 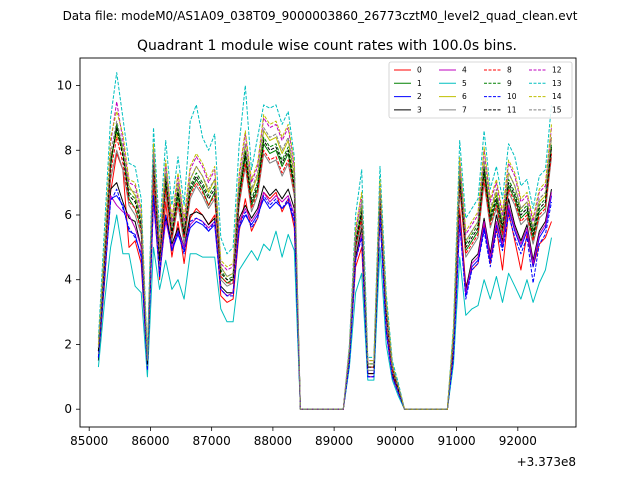 What do you see at coordinates (557, 96) in the screenshot?
I see `legend-label-14: 14` at bounding box center [557, 96].